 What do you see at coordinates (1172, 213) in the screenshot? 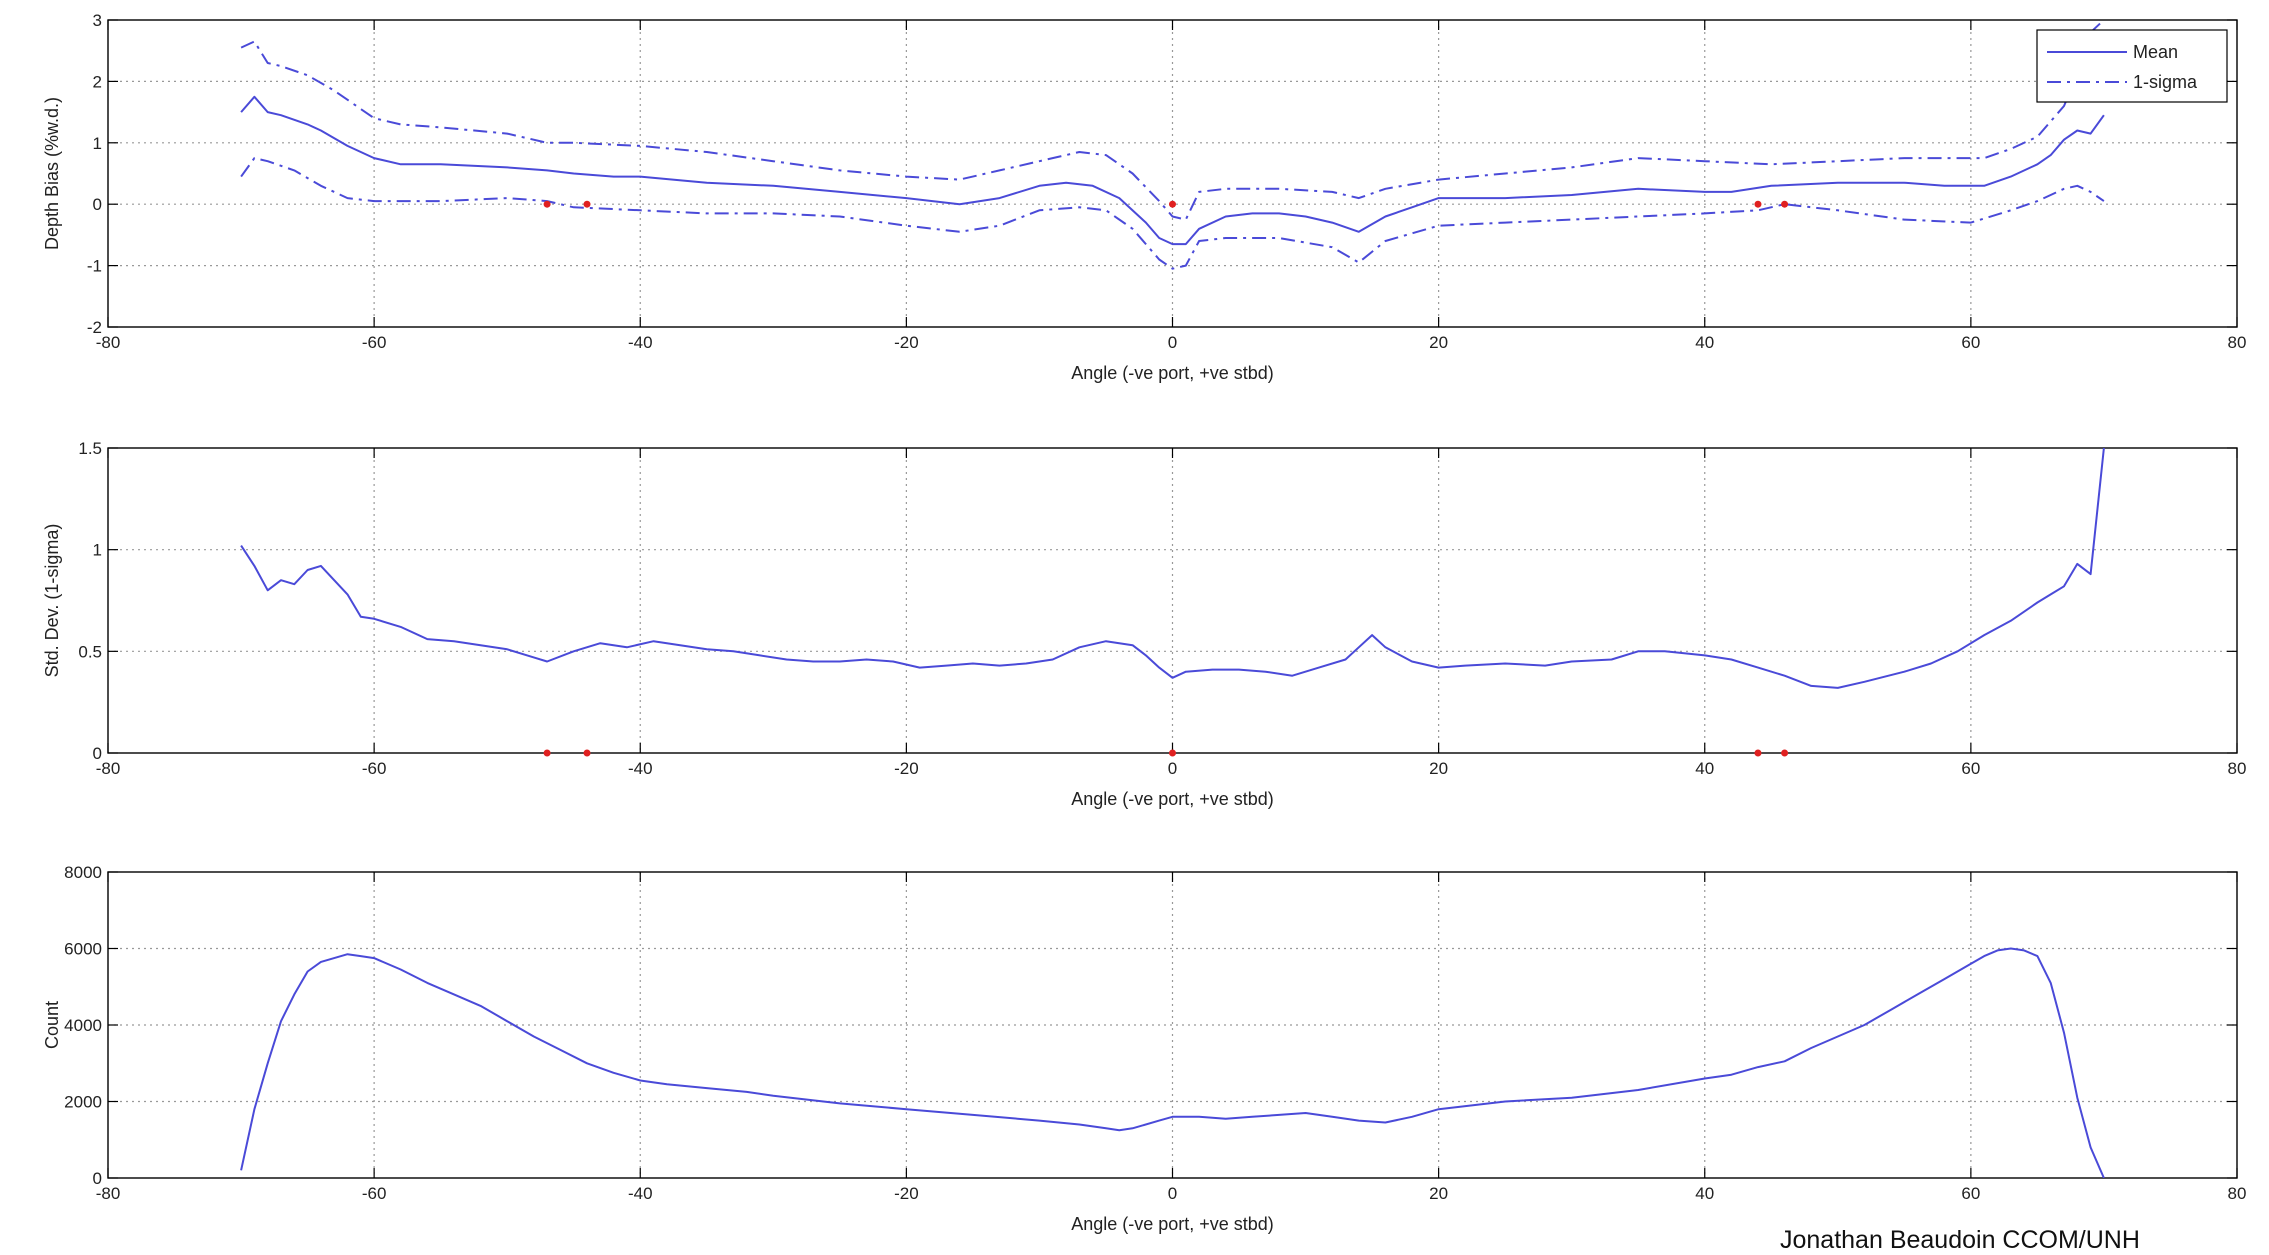
I see `series-line-1-sigma-lower` at bounding box center [1172, 213].